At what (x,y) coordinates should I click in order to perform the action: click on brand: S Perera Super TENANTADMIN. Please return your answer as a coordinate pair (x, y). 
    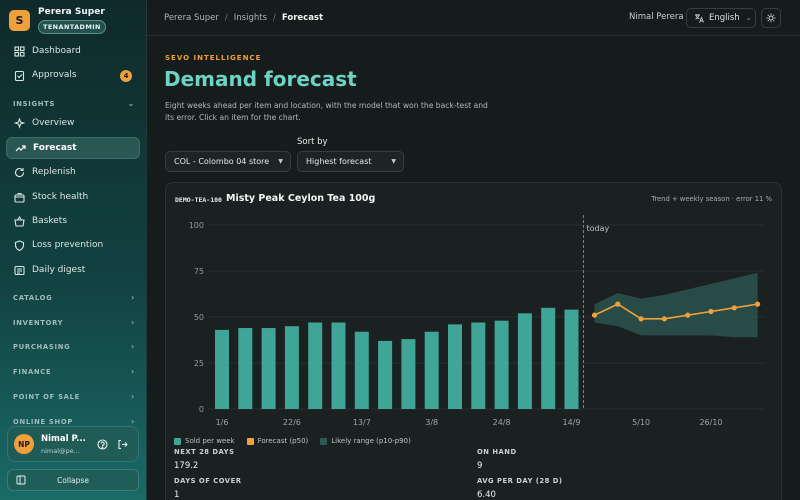
    Looking at the image, I should click on (57, 20).